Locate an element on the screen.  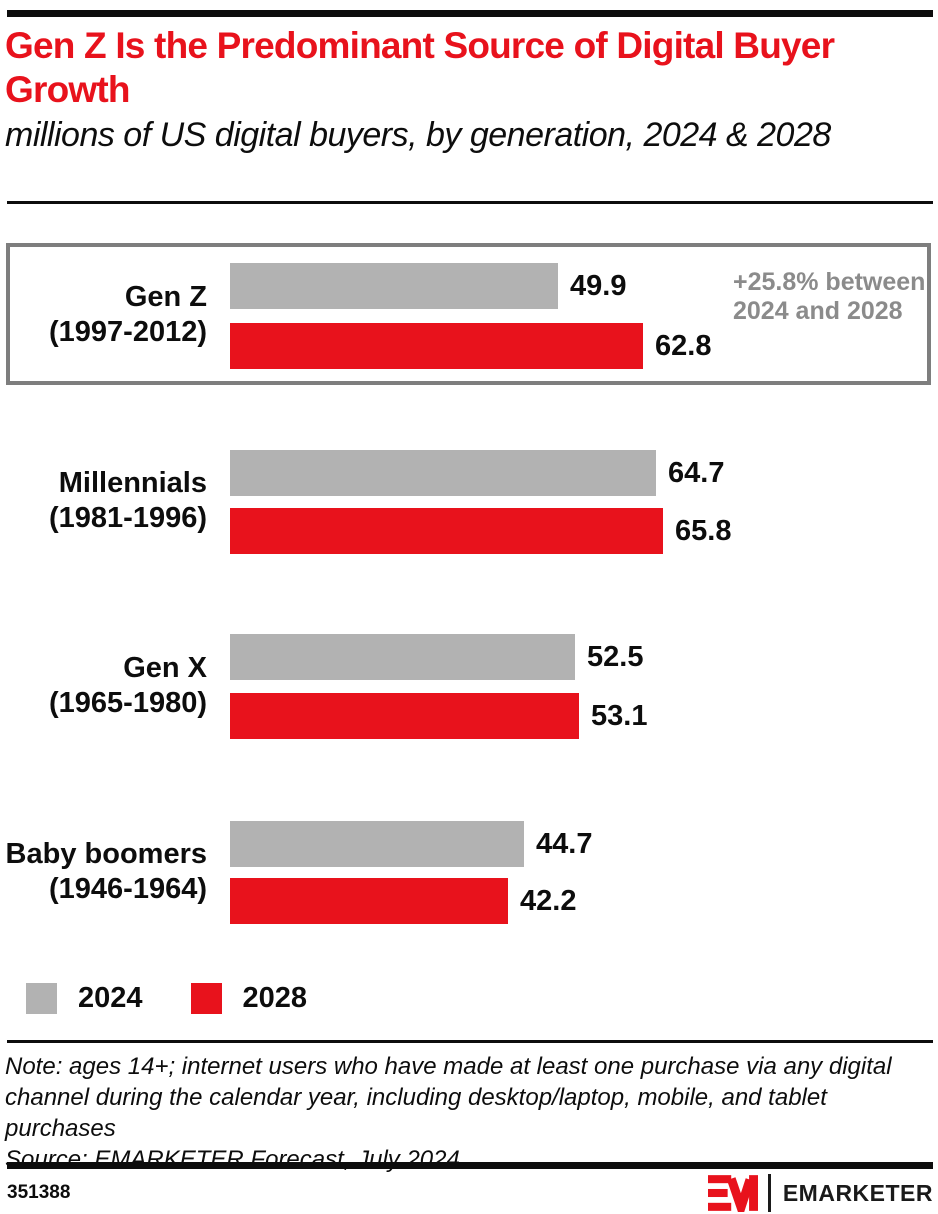
chart-id: 351388 is located at coordinates (39, 1192).